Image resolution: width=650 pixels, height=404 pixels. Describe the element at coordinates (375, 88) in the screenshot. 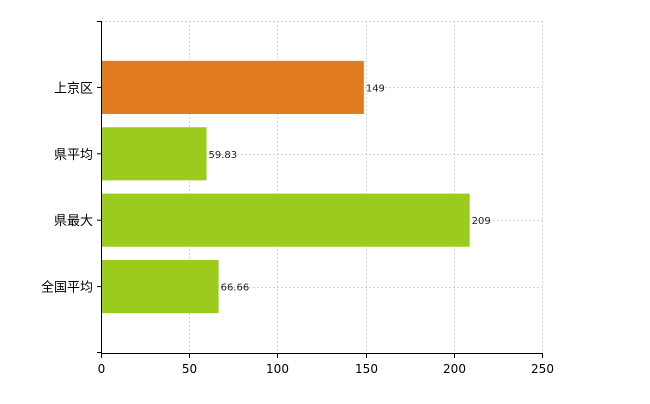

I see `data-label: 149` at that location.